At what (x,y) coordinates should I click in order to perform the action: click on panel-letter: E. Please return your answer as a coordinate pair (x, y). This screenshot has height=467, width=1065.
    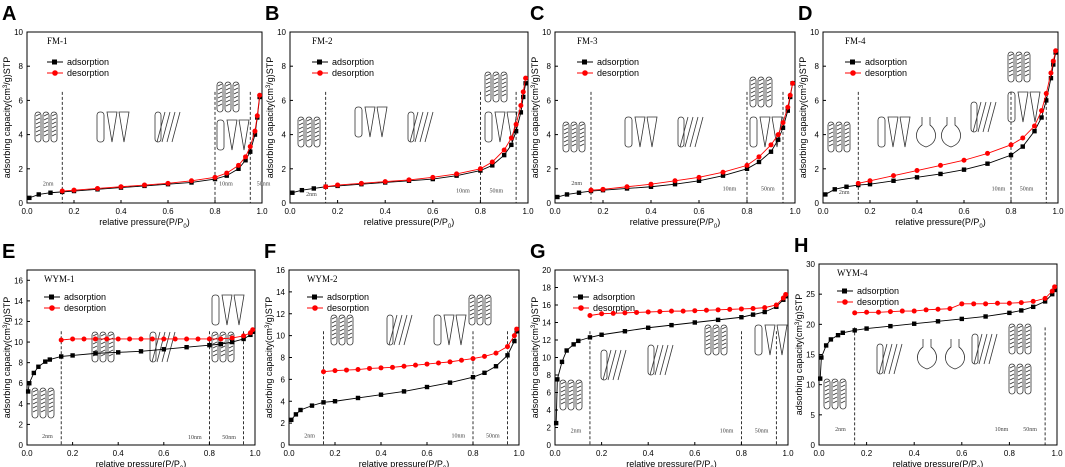
    Looking at the image, I should click on (8, 252).